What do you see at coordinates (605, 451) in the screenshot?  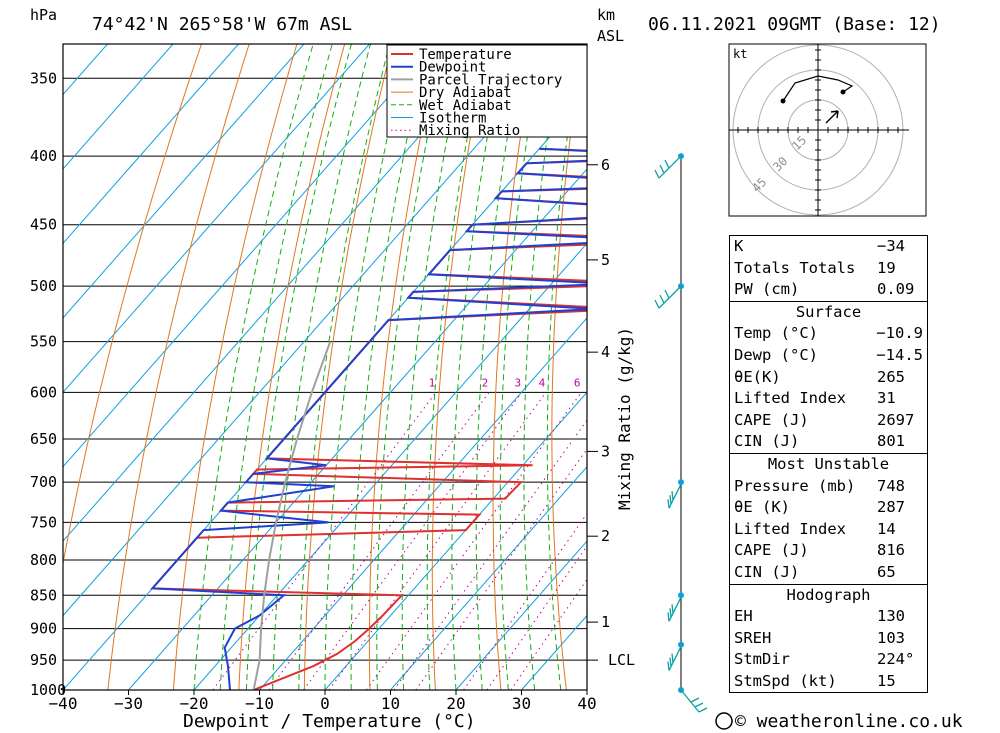 I see `km-tick-label: 3` at bounding box center [605, 451].